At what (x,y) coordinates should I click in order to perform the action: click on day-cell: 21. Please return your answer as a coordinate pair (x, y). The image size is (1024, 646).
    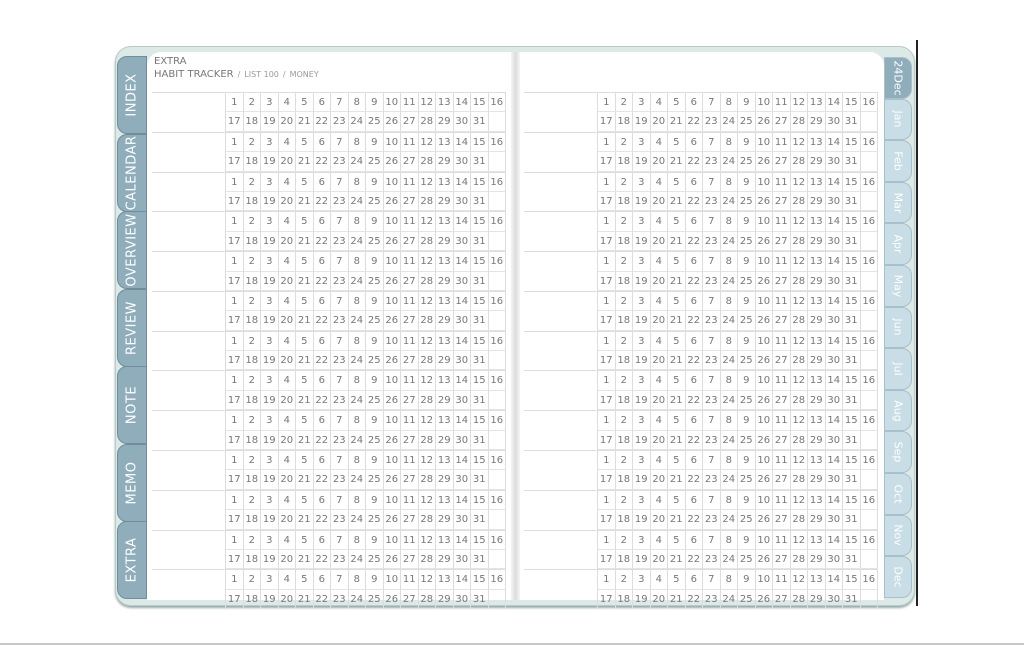
    Looking at the image, I should click on (305, 440).